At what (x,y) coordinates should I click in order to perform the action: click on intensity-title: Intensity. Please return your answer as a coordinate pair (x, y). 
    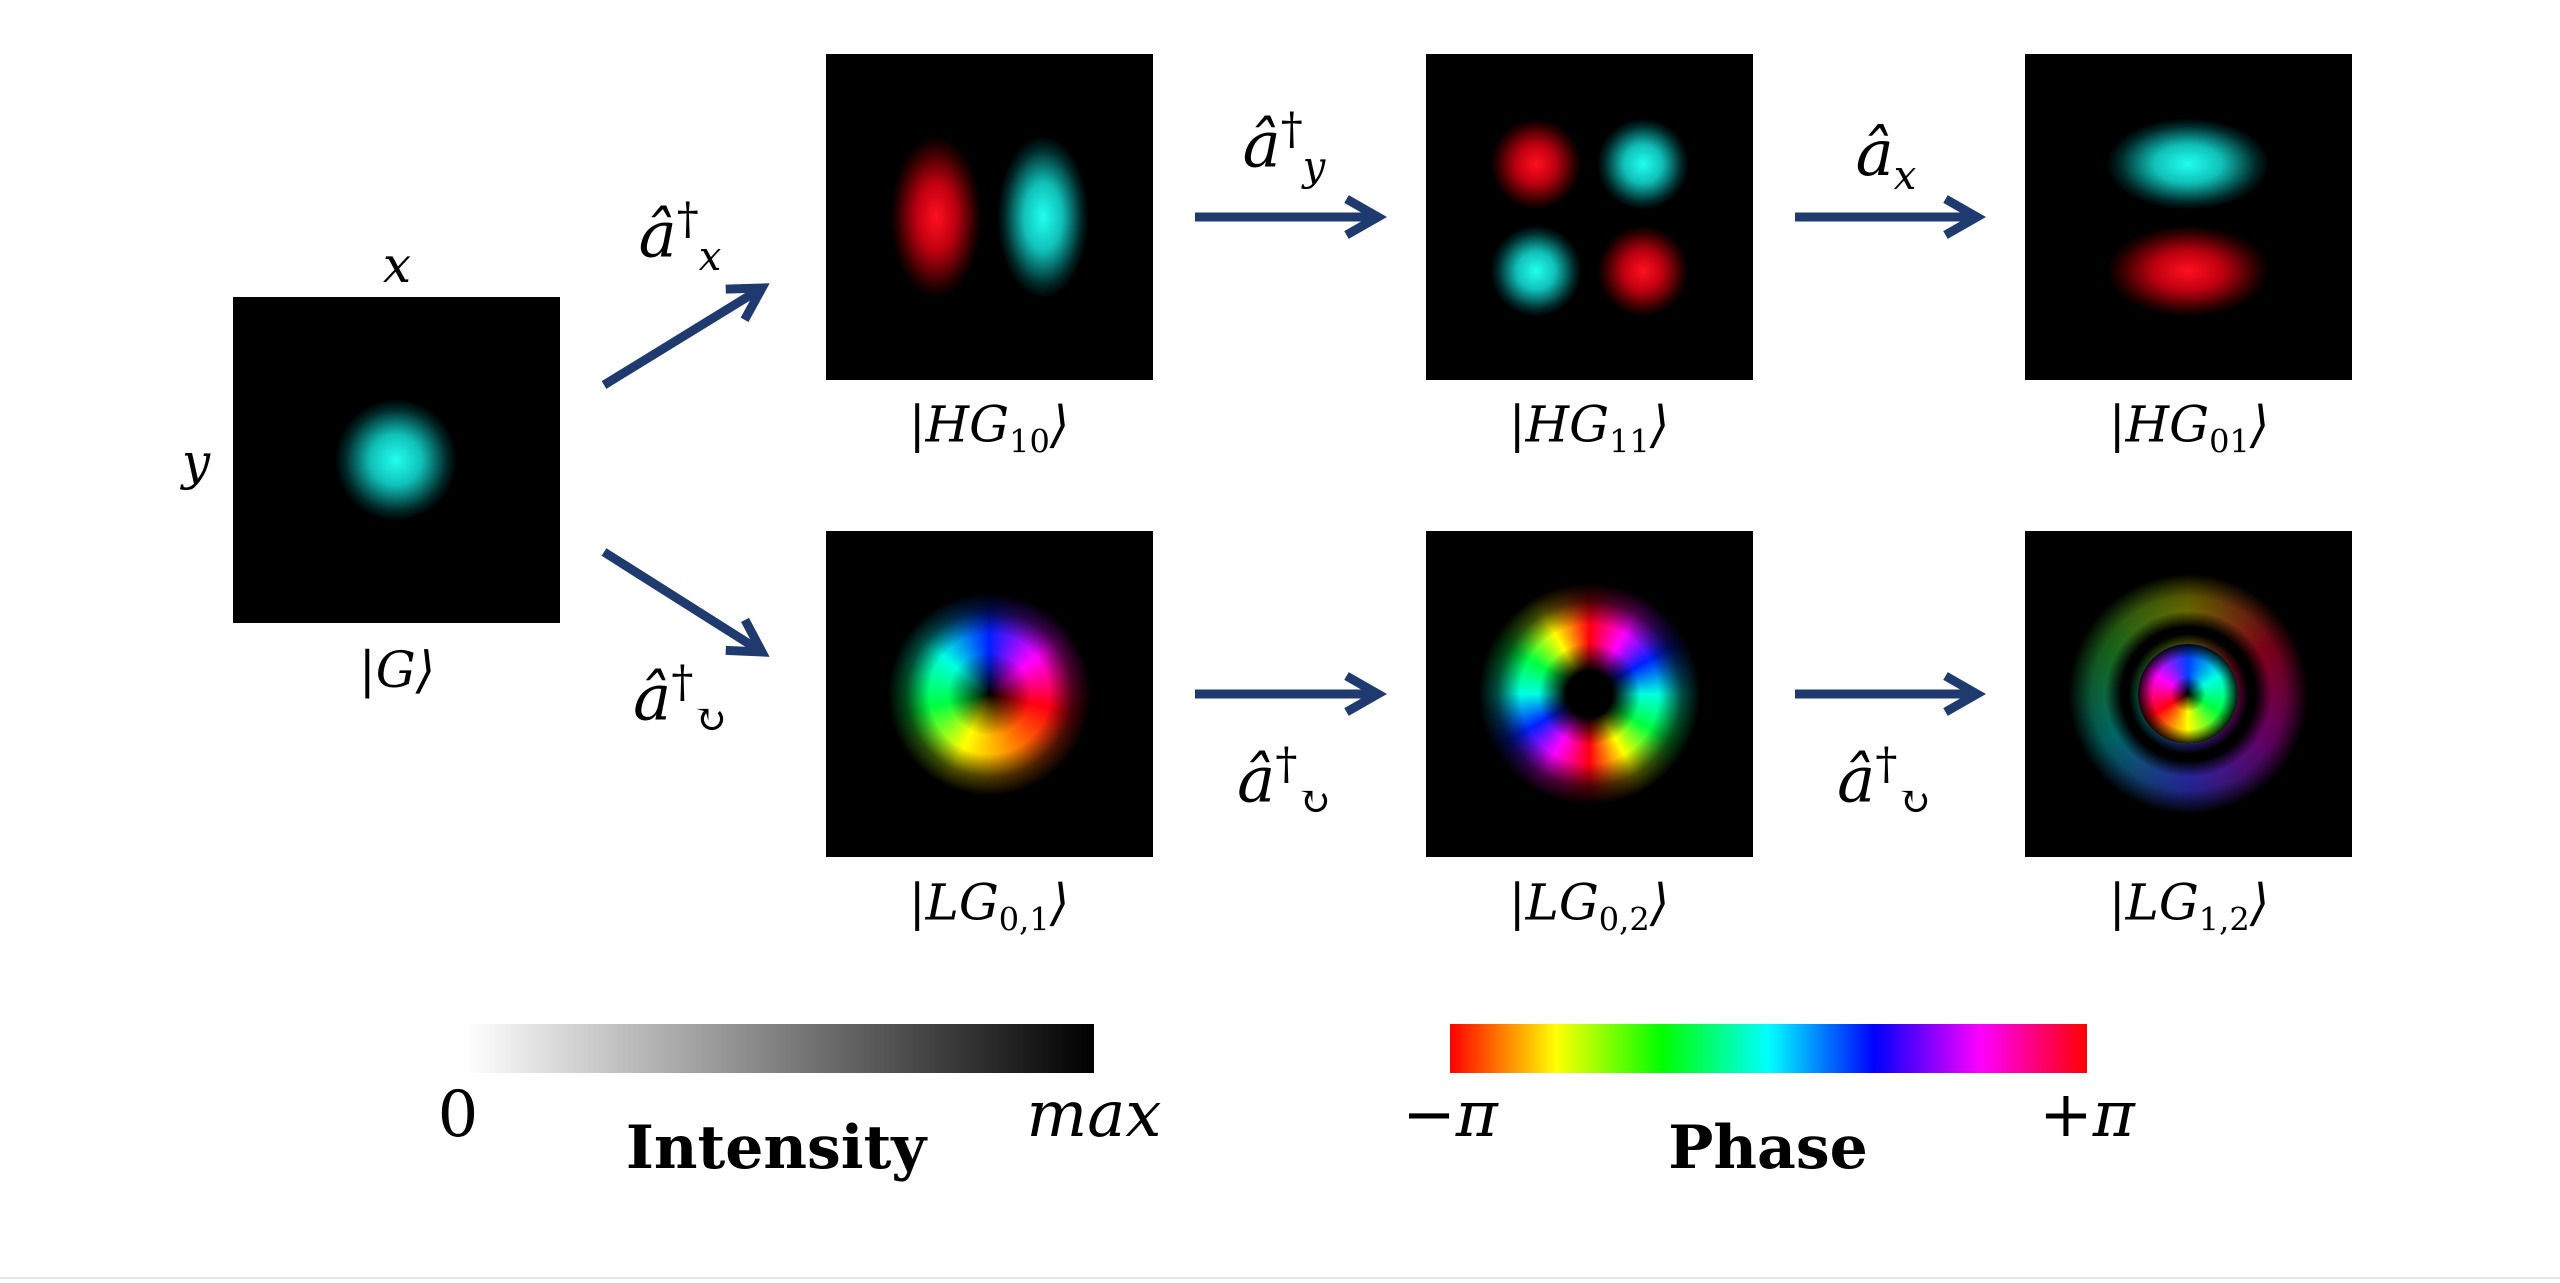
    Looking at the image, I should click on (776, 1148).